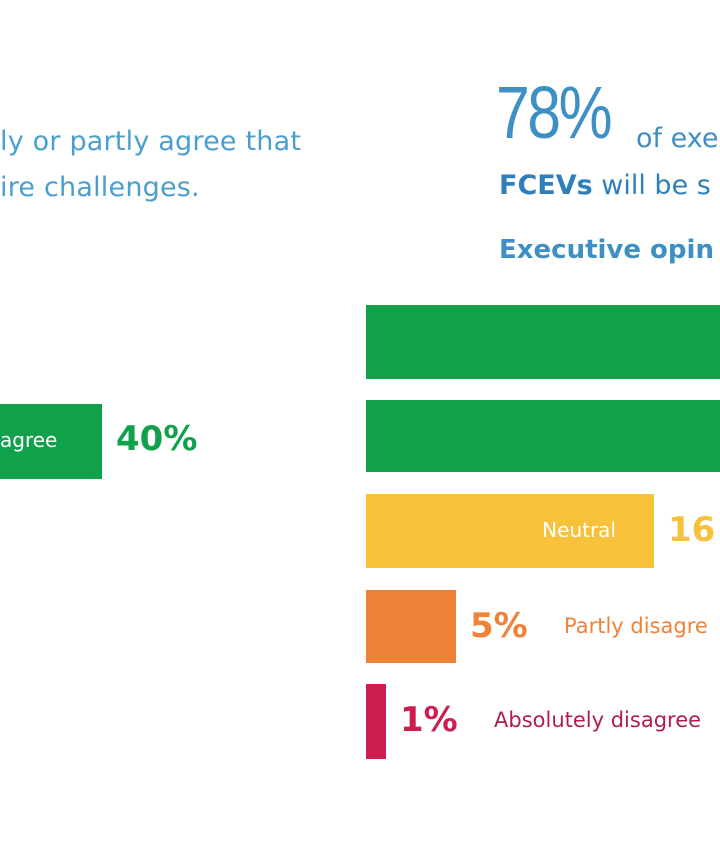 Image resolution: width=720 pixels, height=845 pixels. I want to click on bar-agree-label: agree, so click(29, 440).